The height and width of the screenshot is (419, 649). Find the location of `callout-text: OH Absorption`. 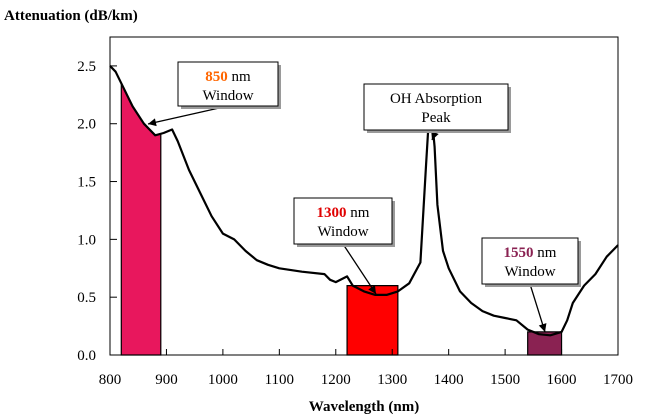

callout-text: OH Absorption is located at coordinates (436, 99).